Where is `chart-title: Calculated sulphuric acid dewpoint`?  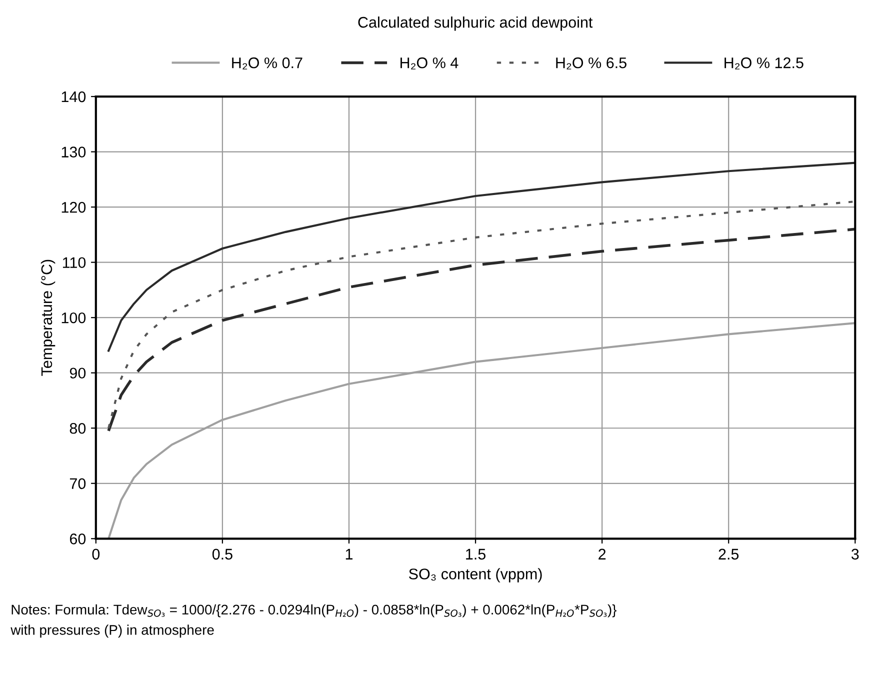
chart-title: Calculated sulphuric acid dewpoint is located at coordinates (475, 23).